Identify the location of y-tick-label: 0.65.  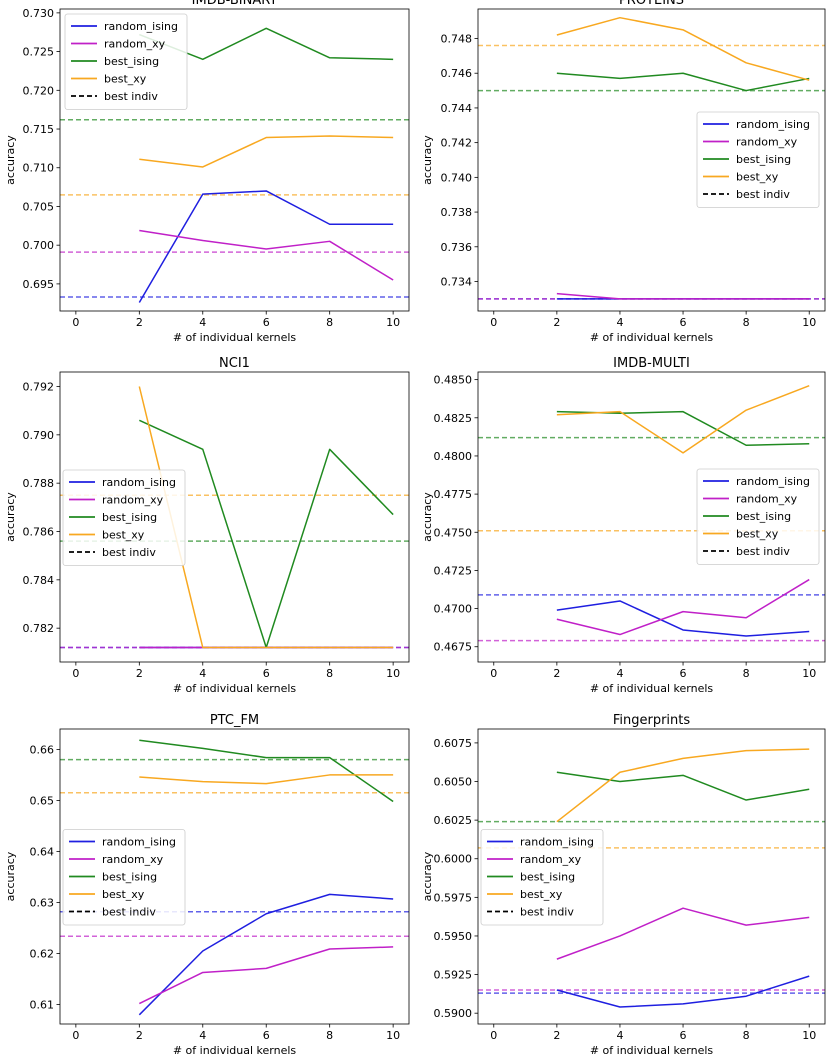
(42, 800).